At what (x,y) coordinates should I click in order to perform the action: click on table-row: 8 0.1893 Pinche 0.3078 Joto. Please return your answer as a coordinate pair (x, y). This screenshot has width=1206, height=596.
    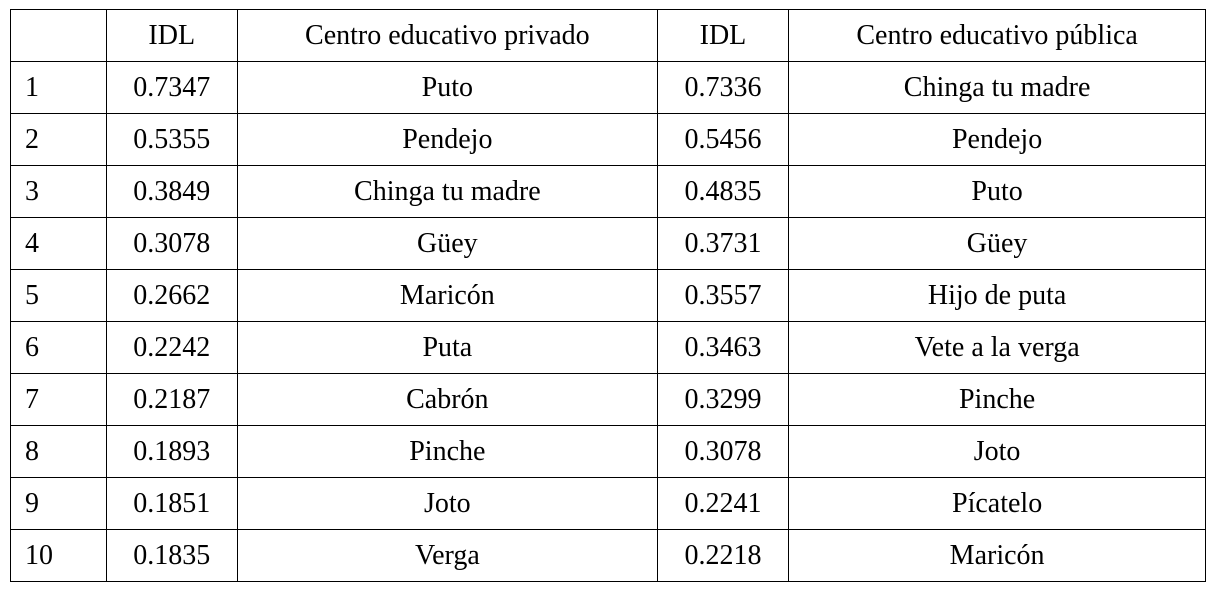
    Looking at the image, I should click on (608, 451).